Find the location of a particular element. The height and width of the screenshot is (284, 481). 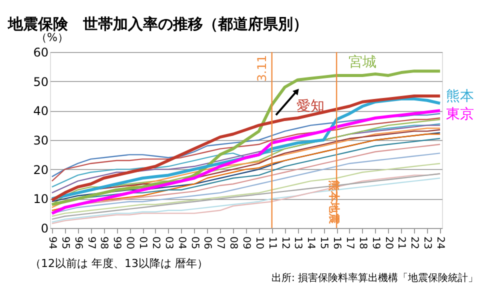

x-tick-label: 18 is located at coordinates (362, 243).